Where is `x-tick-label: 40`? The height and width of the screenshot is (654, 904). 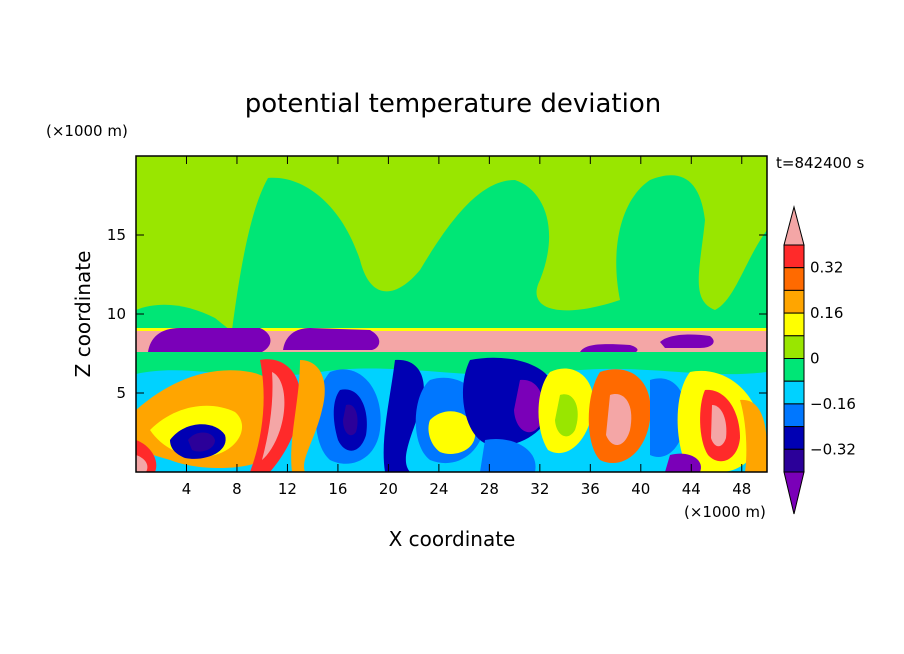
x-tick-label: 40 is located at coordinates (640, 489).